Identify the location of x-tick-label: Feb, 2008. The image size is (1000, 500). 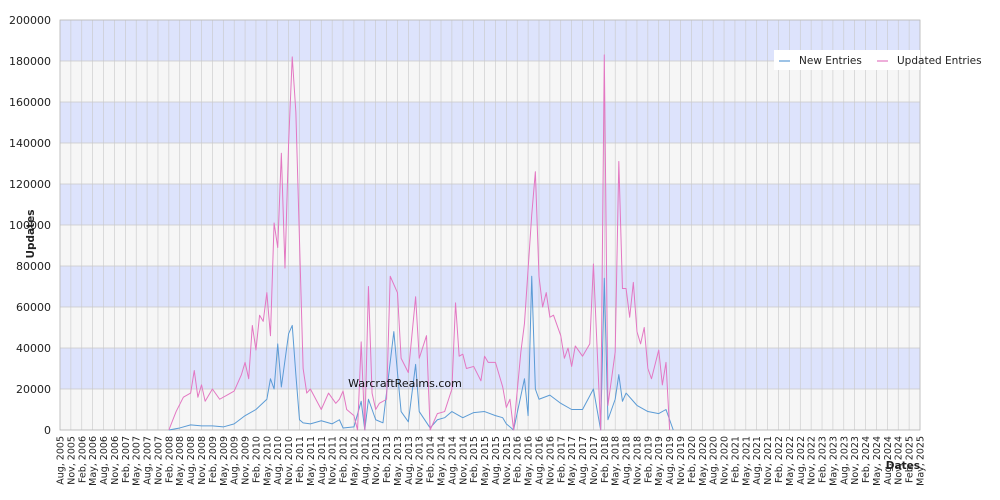
(169, 459).